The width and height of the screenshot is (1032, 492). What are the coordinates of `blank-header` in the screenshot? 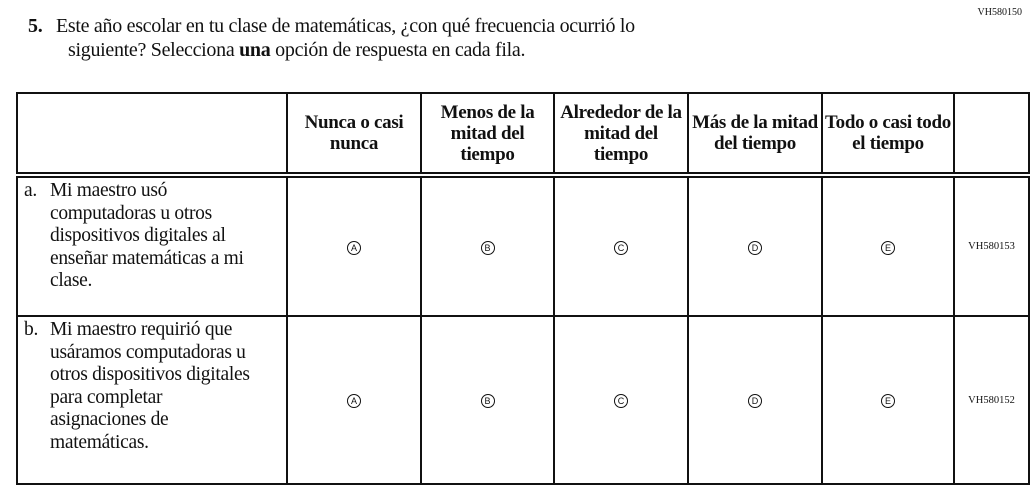 It's located at (152, 135).